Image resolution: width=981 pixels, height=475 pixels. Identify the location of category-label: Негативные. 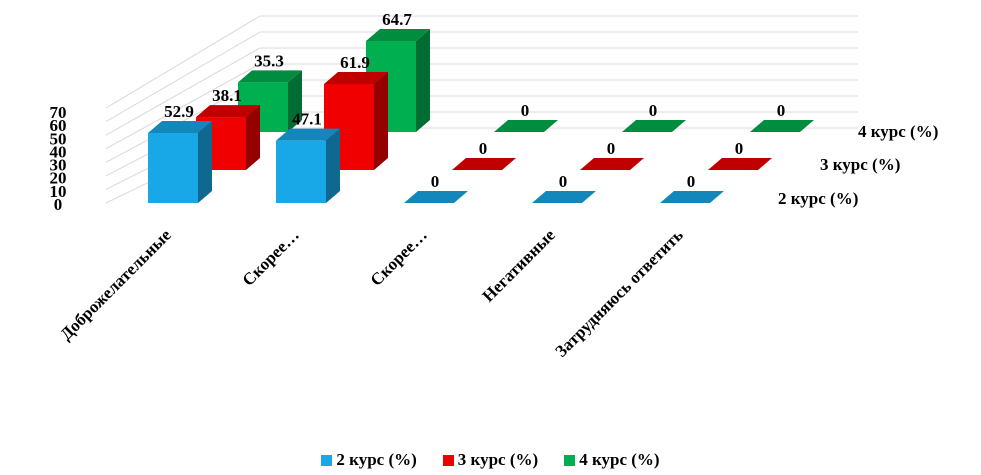
(519, 265).